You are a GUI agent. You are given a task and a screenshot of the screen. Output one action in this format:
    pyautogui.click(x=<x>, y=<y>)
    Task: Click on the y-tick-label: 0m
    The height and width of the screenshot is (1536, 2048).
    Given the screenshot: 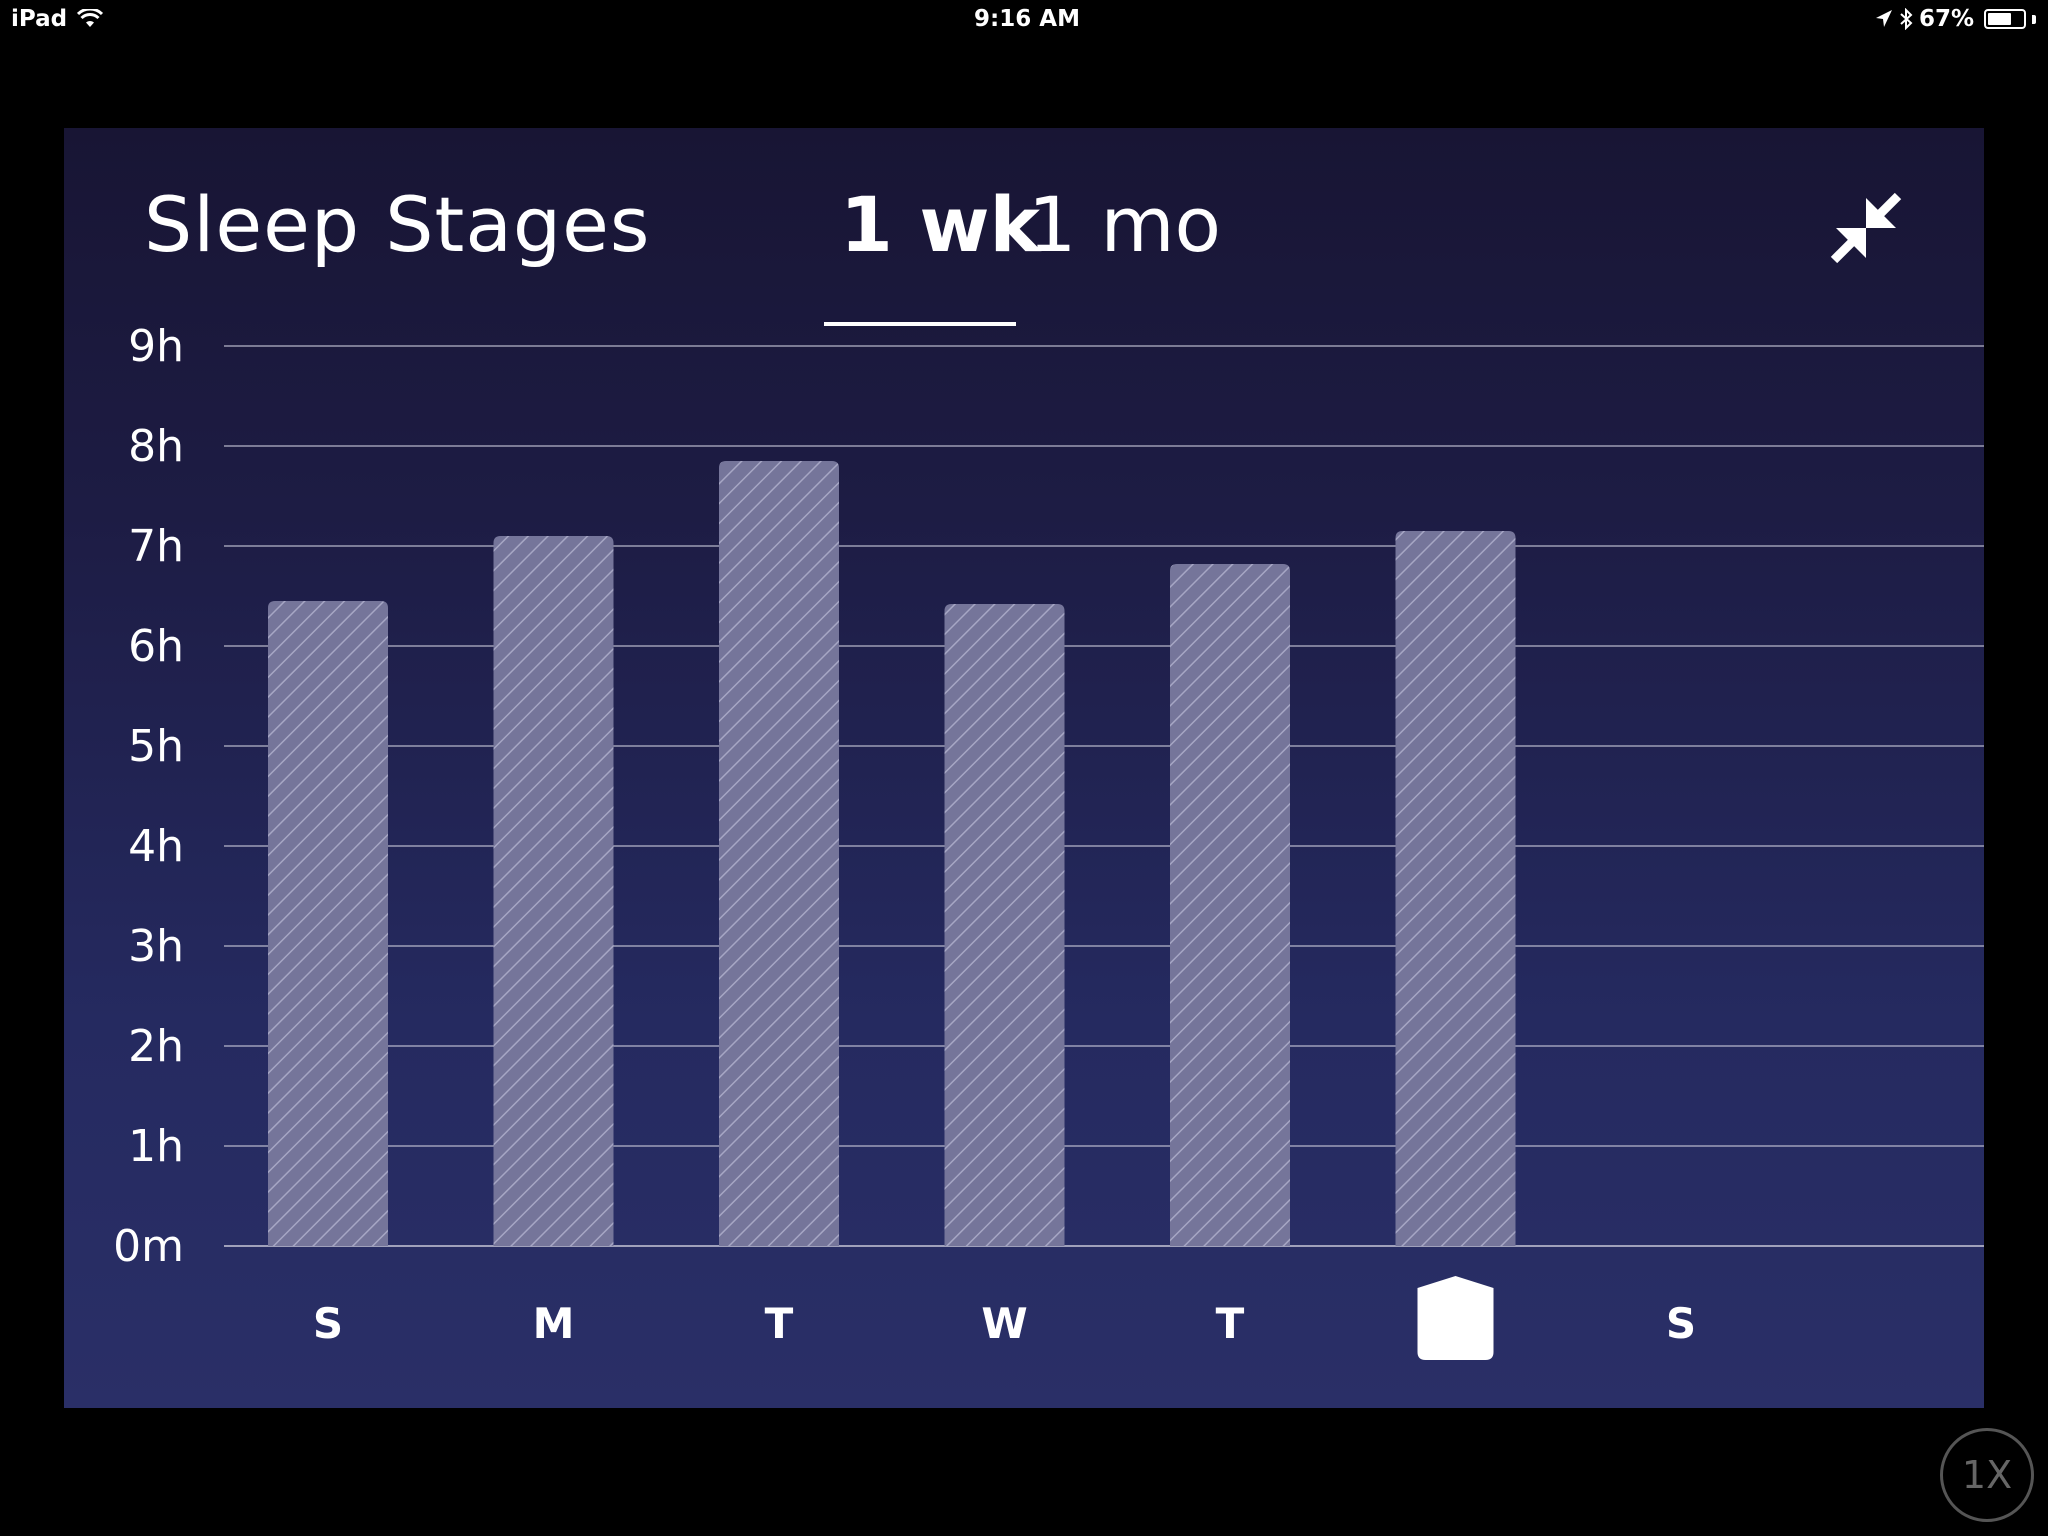 What is the action you would take?
    pyautogui.click(x=148, y=1246)
    